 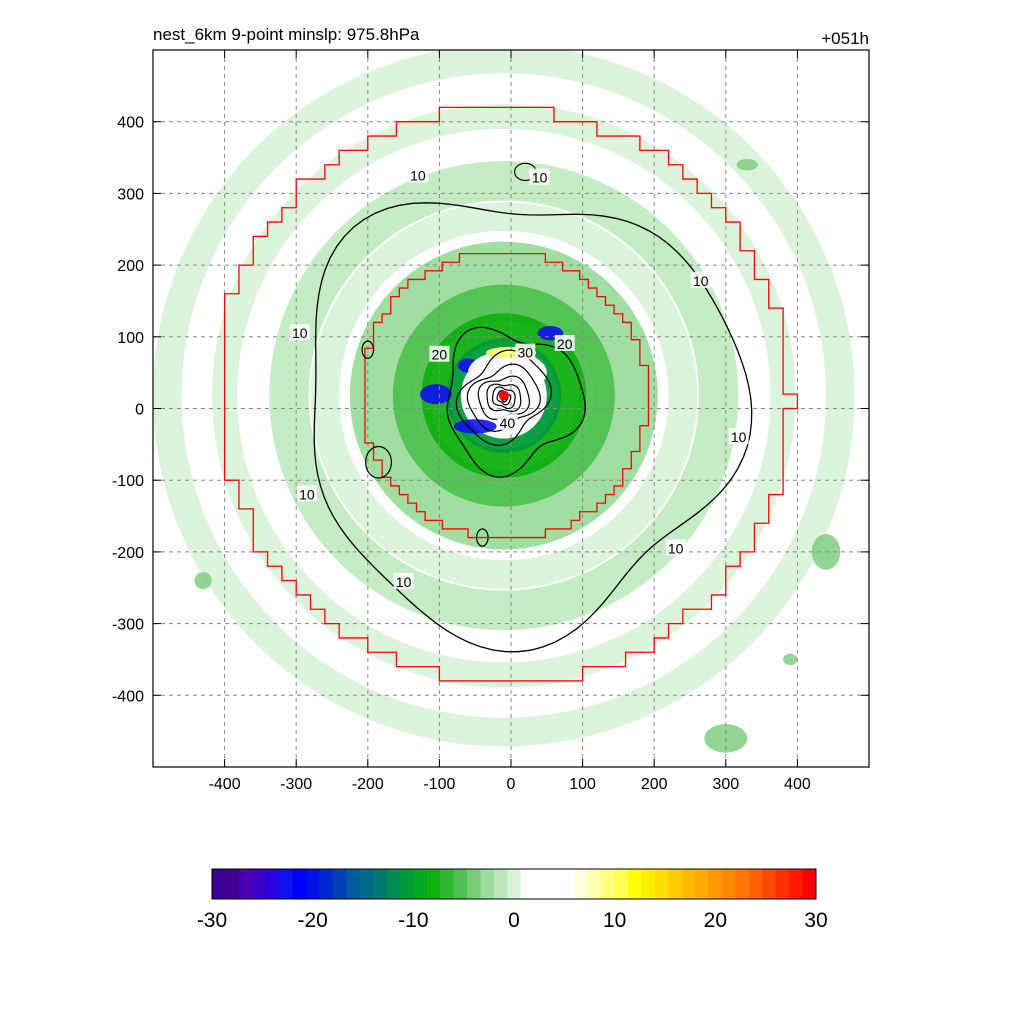 What do you see at coordinates (130, 266) in the screenshot?
I see `y-tick-label: 200` at bounding box center [130, 266].